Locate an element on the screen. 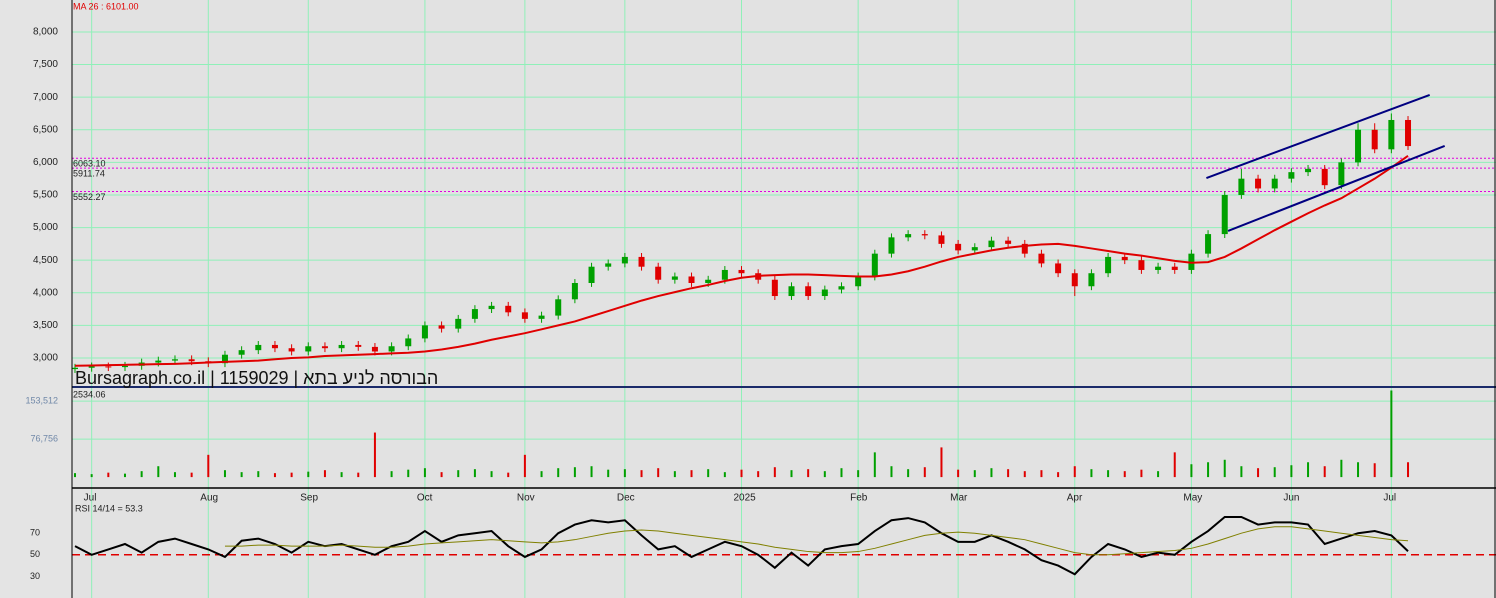 The height and width of the screenshot is (598, 1496). y-tick-label: 6,000 is located at coordinates (45, 162).